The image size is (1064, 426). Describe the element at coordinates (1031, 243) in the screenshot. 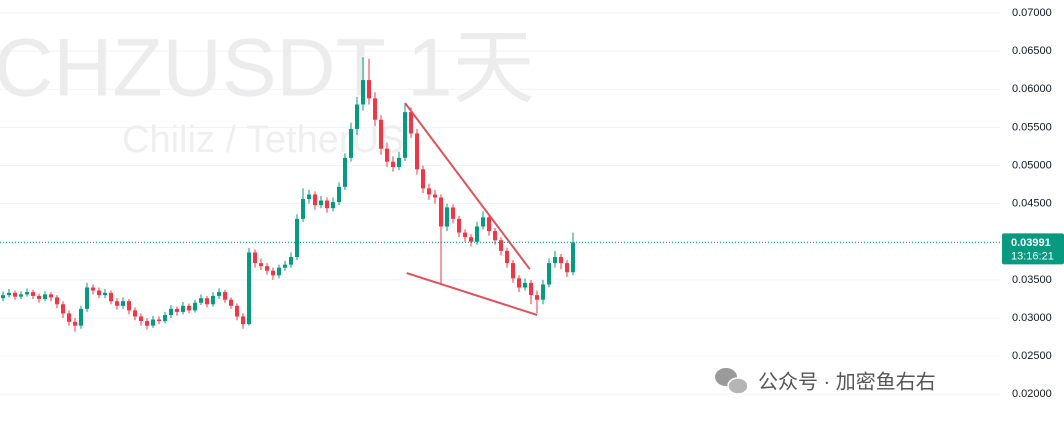

I see `last-price-label: 0.03991` at that location.